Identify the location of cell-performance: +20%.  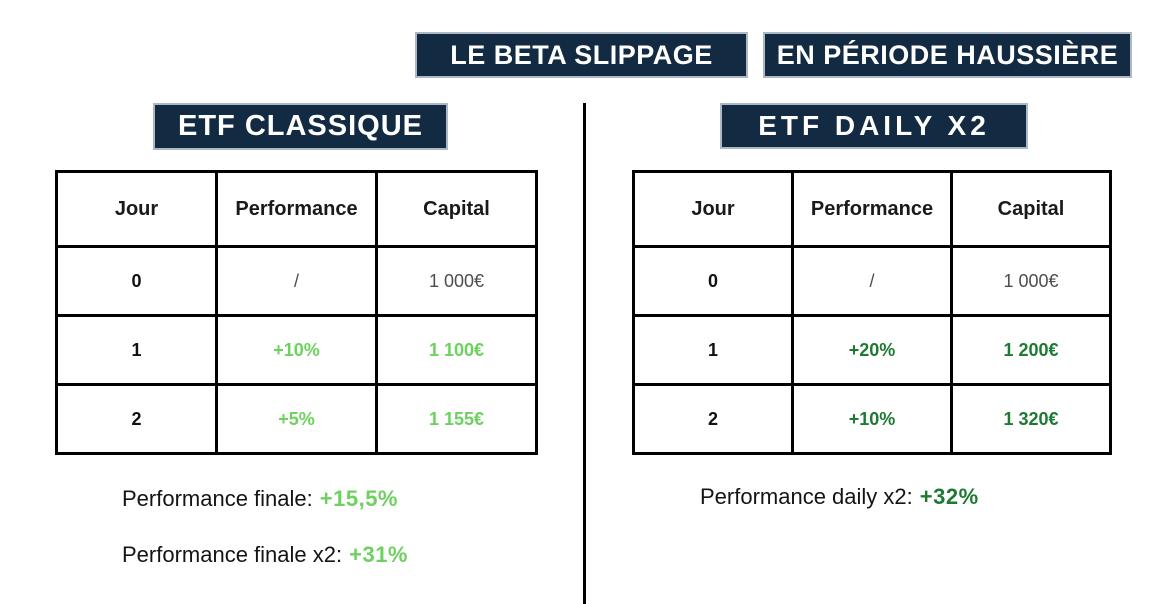
(872, 350).